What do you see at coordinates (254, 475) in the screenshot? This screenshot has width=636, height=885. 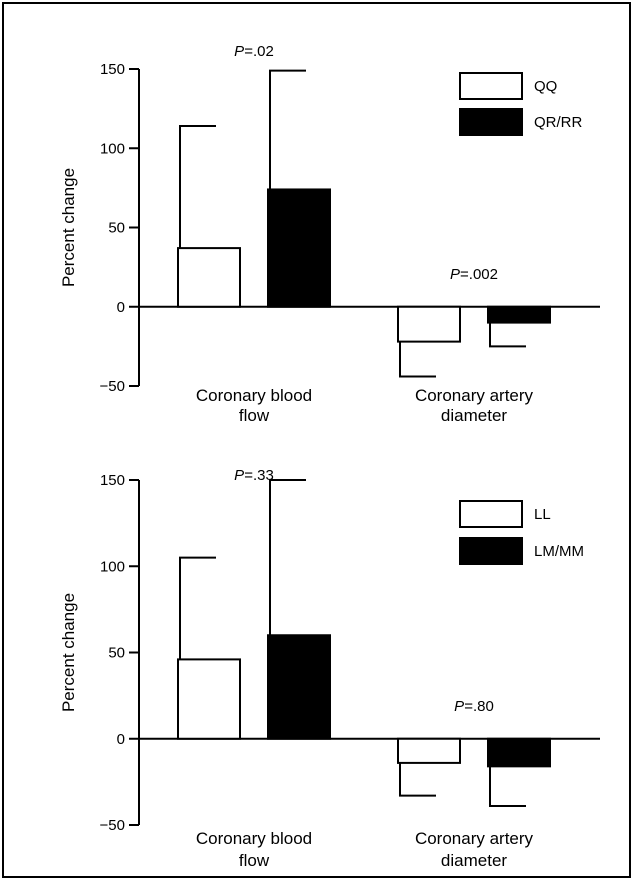 I see `p-value-annotation: P=.33` at bounding box center [254, 475].